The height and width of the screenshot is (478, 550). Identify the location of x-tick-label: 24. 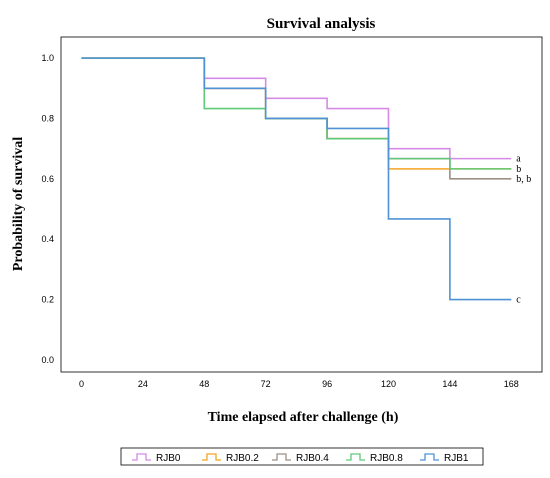
(143, 384).